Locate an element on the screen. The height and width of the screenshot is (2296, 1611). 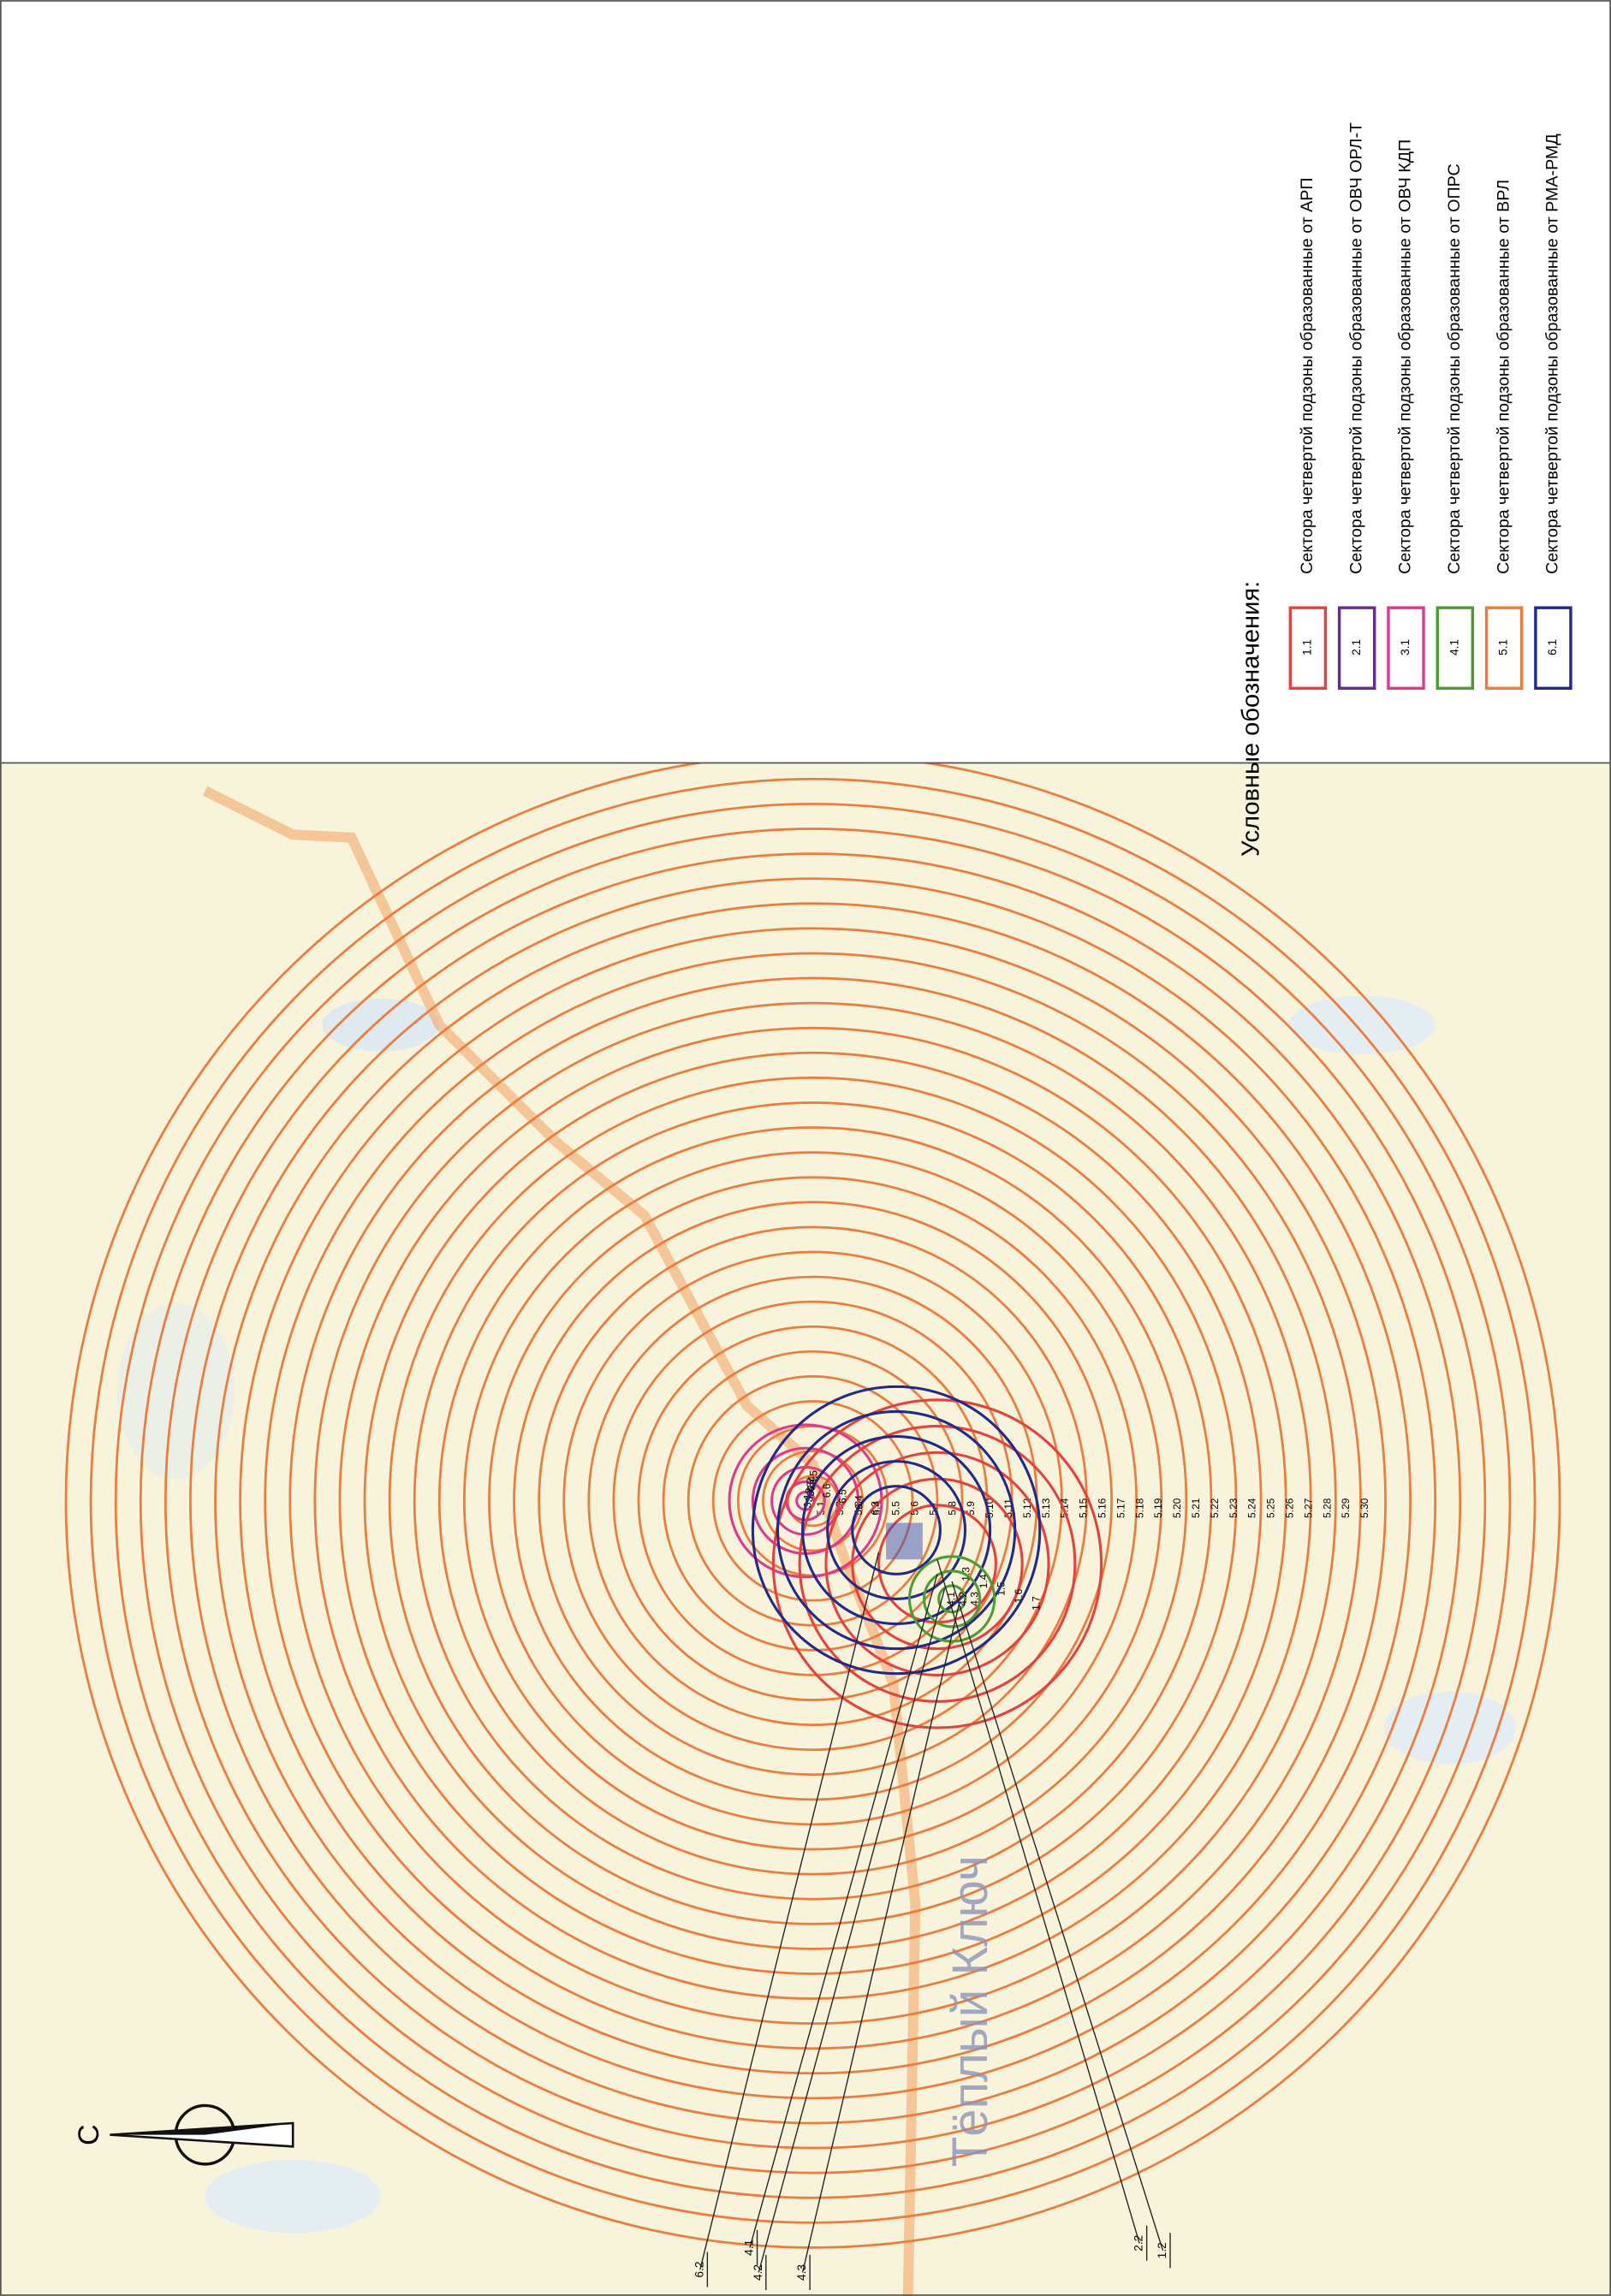
ring-label: 5.26 is located at coordinates (1289, 1508).